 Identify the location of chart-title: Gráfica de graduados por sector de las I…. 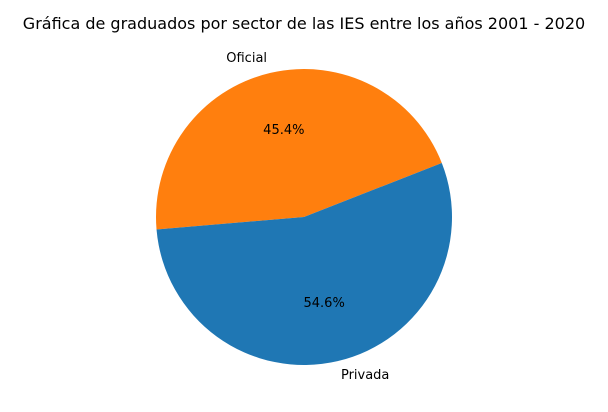
(304, 23).